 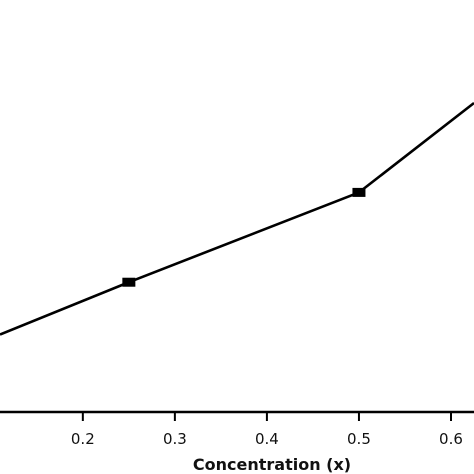 What do you see at coordinates (451, 439) in the screenshot?
I see `x-tick-label: 0.6` at bounding box center [451, 439].